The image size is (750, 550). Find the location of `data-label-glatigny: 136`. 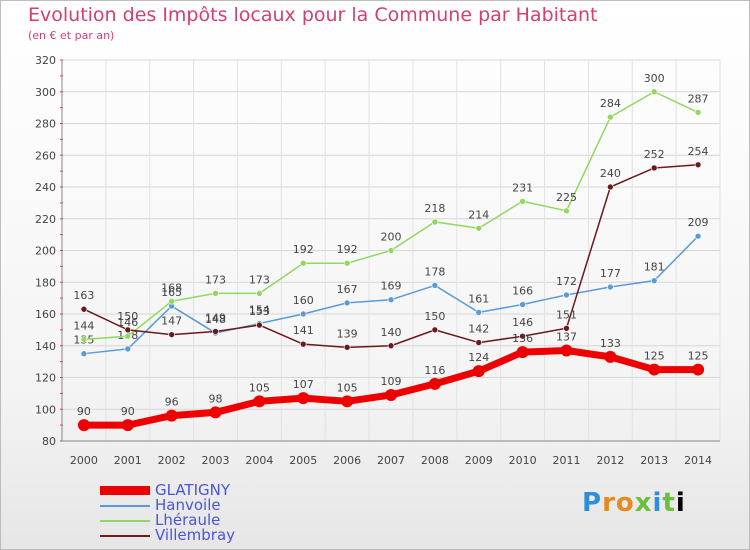

data-label-glatigny: 136 is located at coordinates (522, 338).